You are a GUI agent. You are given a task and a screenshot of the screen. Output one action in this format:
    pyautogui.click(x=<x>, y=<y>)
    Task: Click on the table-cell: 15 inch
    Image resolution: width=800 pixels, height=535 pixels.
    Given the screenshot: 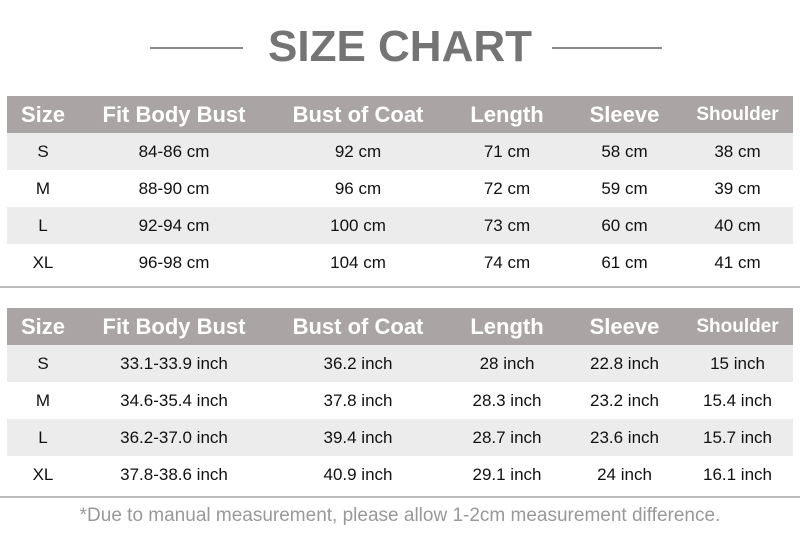 What is the action you would take?
    pyautogui.click(x=737, y=363)
    